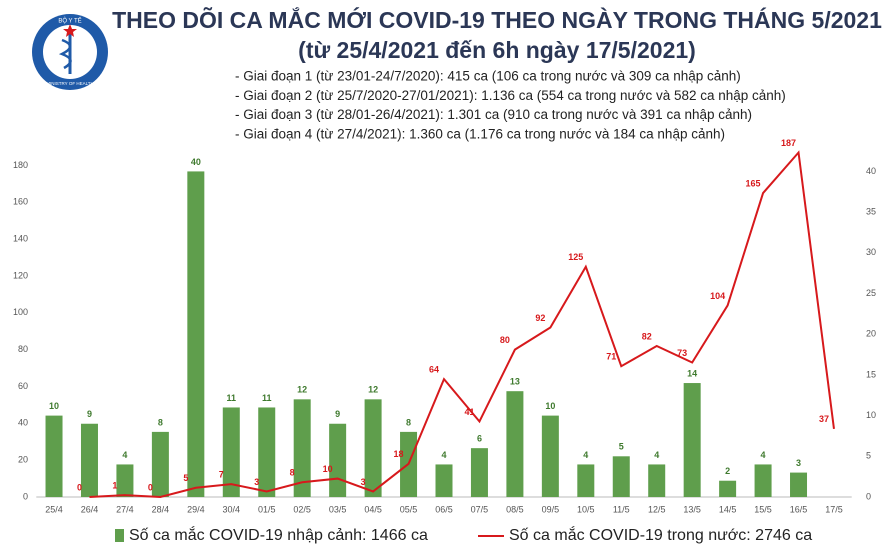 The width and height of the screenshot is (890, 549). What do you see at coordinates (23, 386) in the screenshot?
I see `y-tick-label: 60` at bounding box center [23, 386].